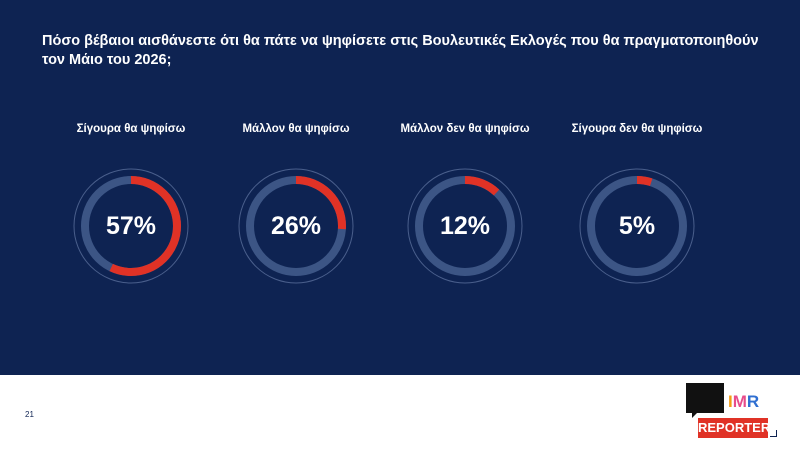 This screenshot has height=450, width=800. I want to click on donut-column-4: Σίγουρα δεν θα ψηφίσω 5%, so click(637, 205).